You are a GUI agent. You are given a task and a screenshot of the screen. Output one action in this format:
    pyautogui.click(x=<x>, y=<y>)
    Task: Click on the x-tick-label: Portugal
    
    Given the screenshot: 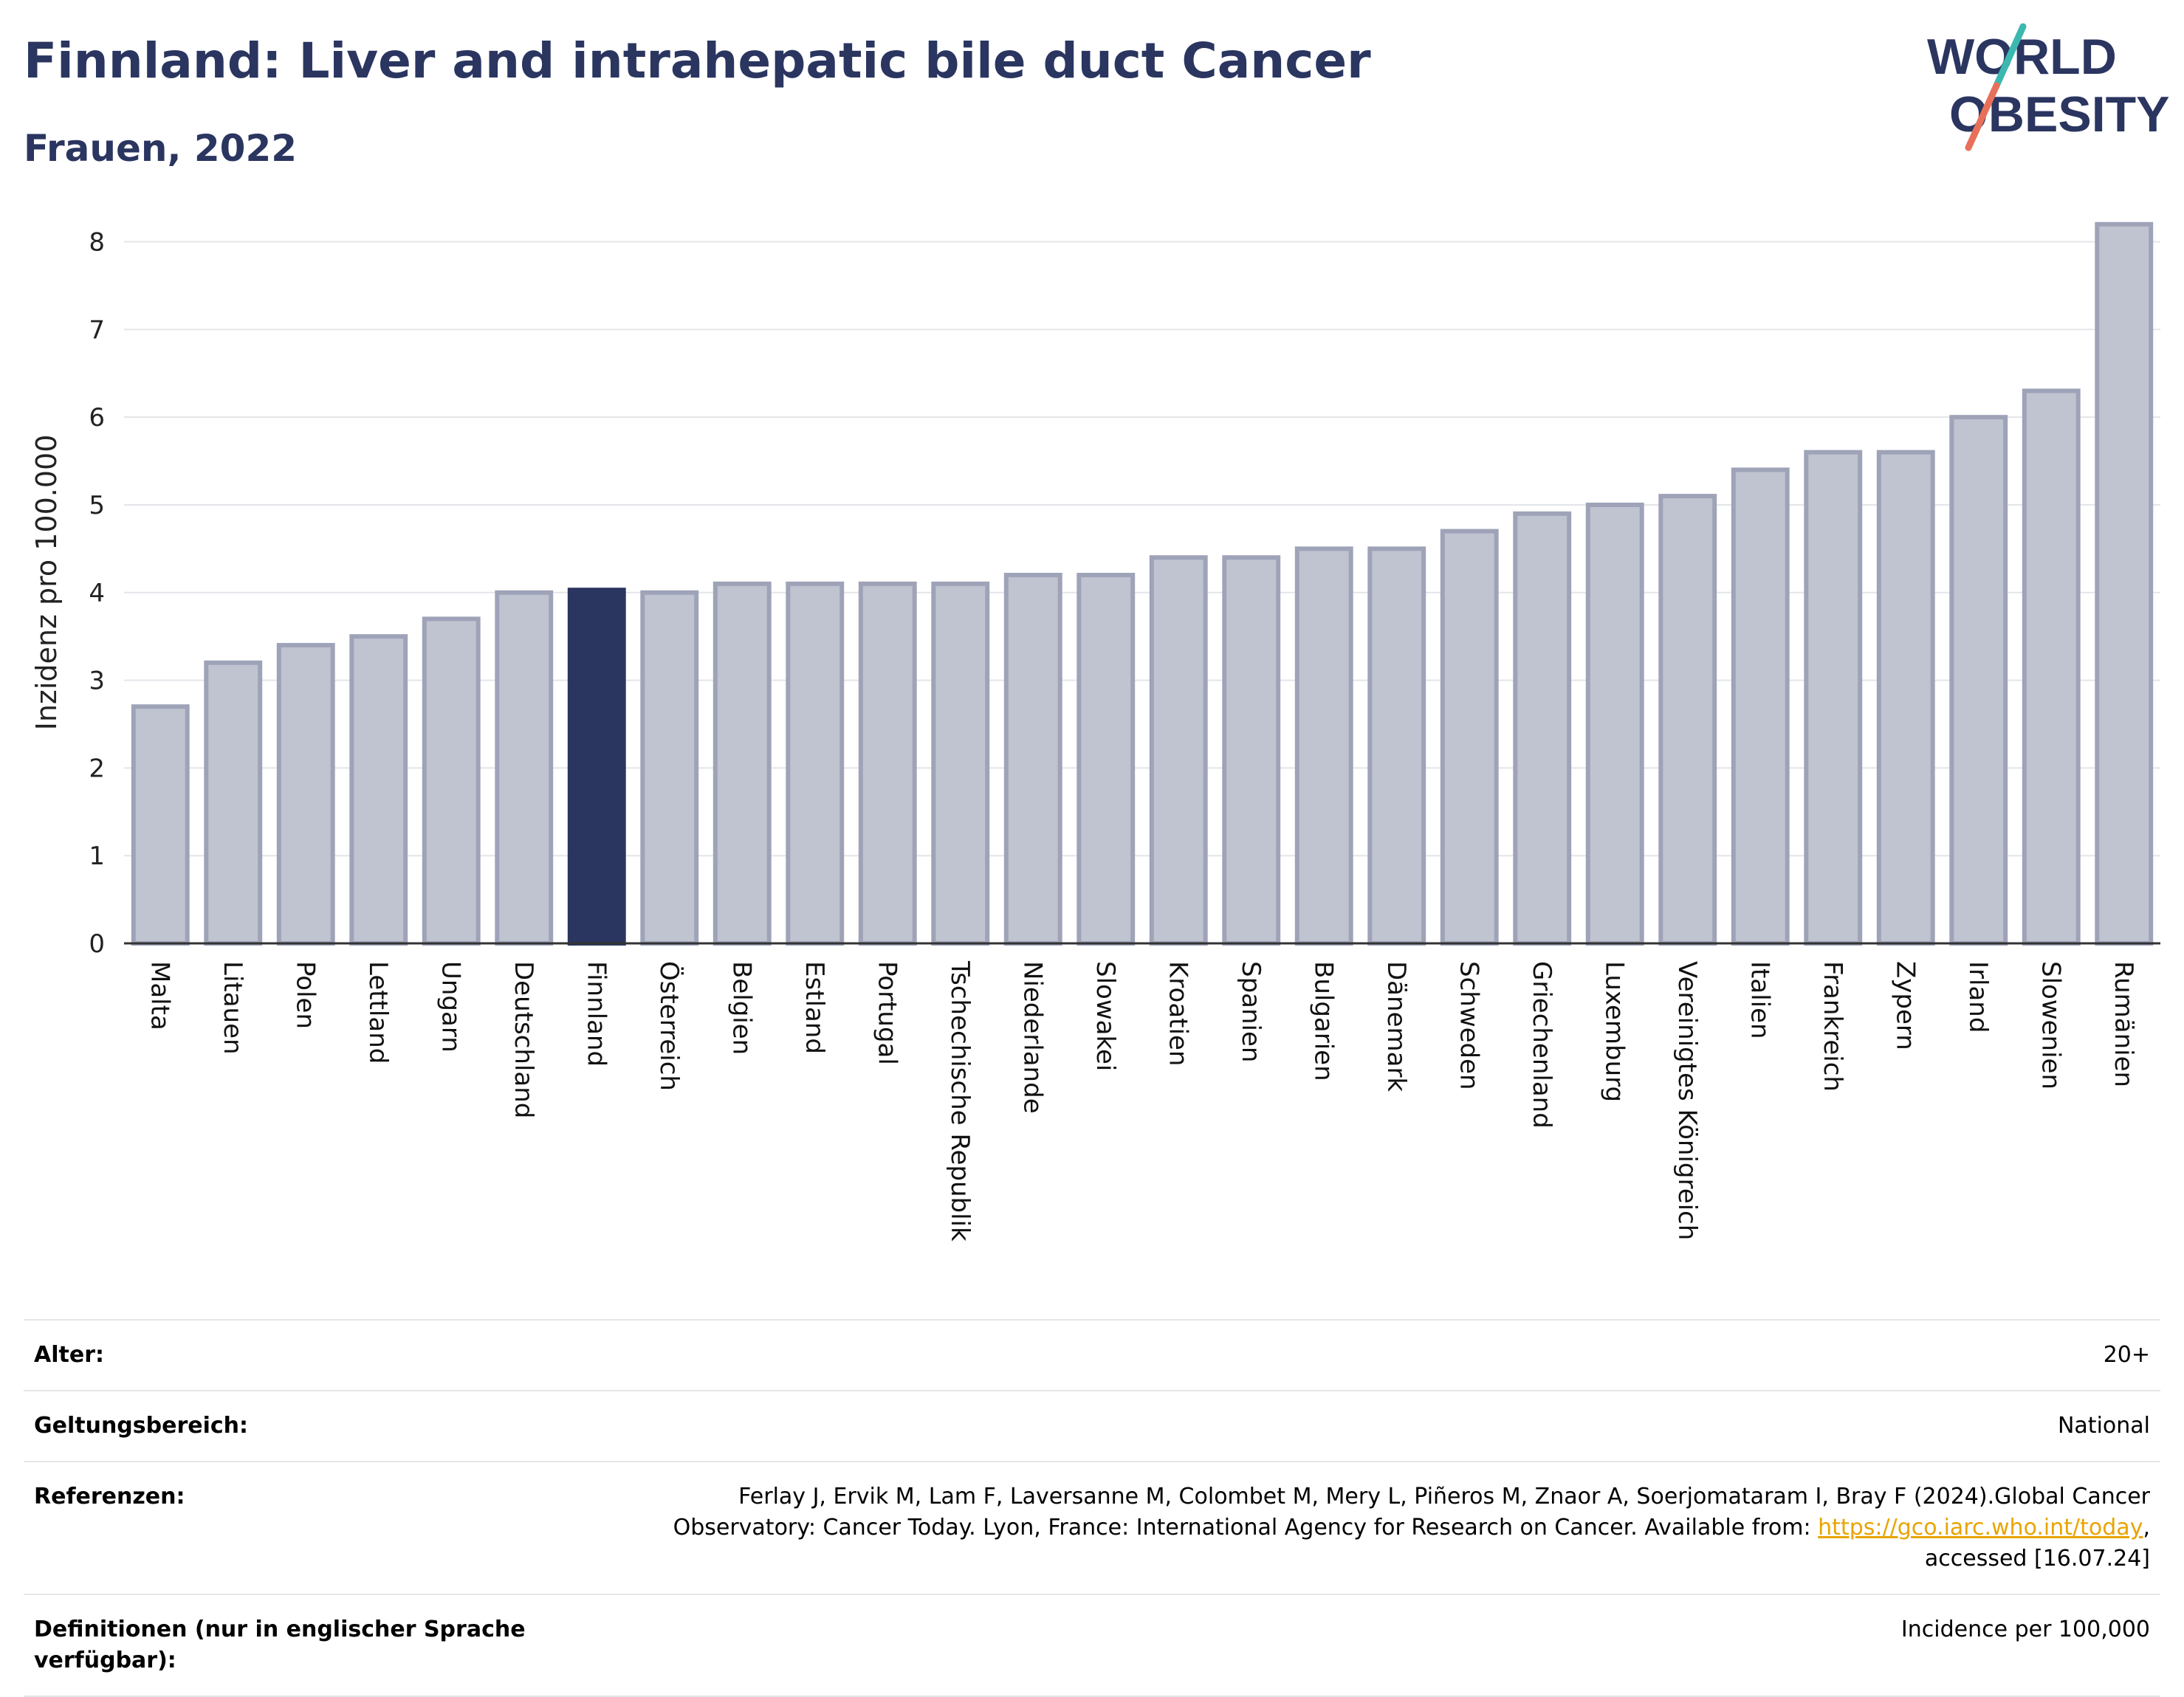 What is the action you would take?
    pyautogui.click(x=887, y=1013)
    